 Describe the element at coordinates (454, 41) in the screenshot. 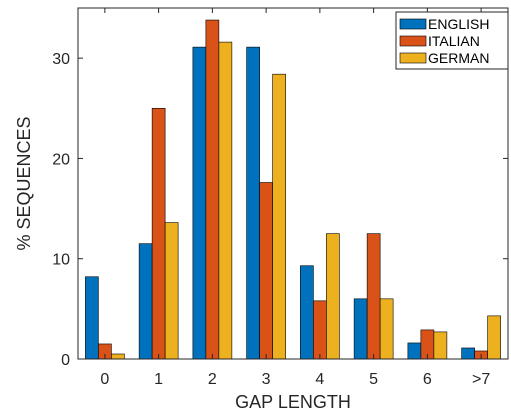

I see `legend-label-italian: ITALIAN` at that location.